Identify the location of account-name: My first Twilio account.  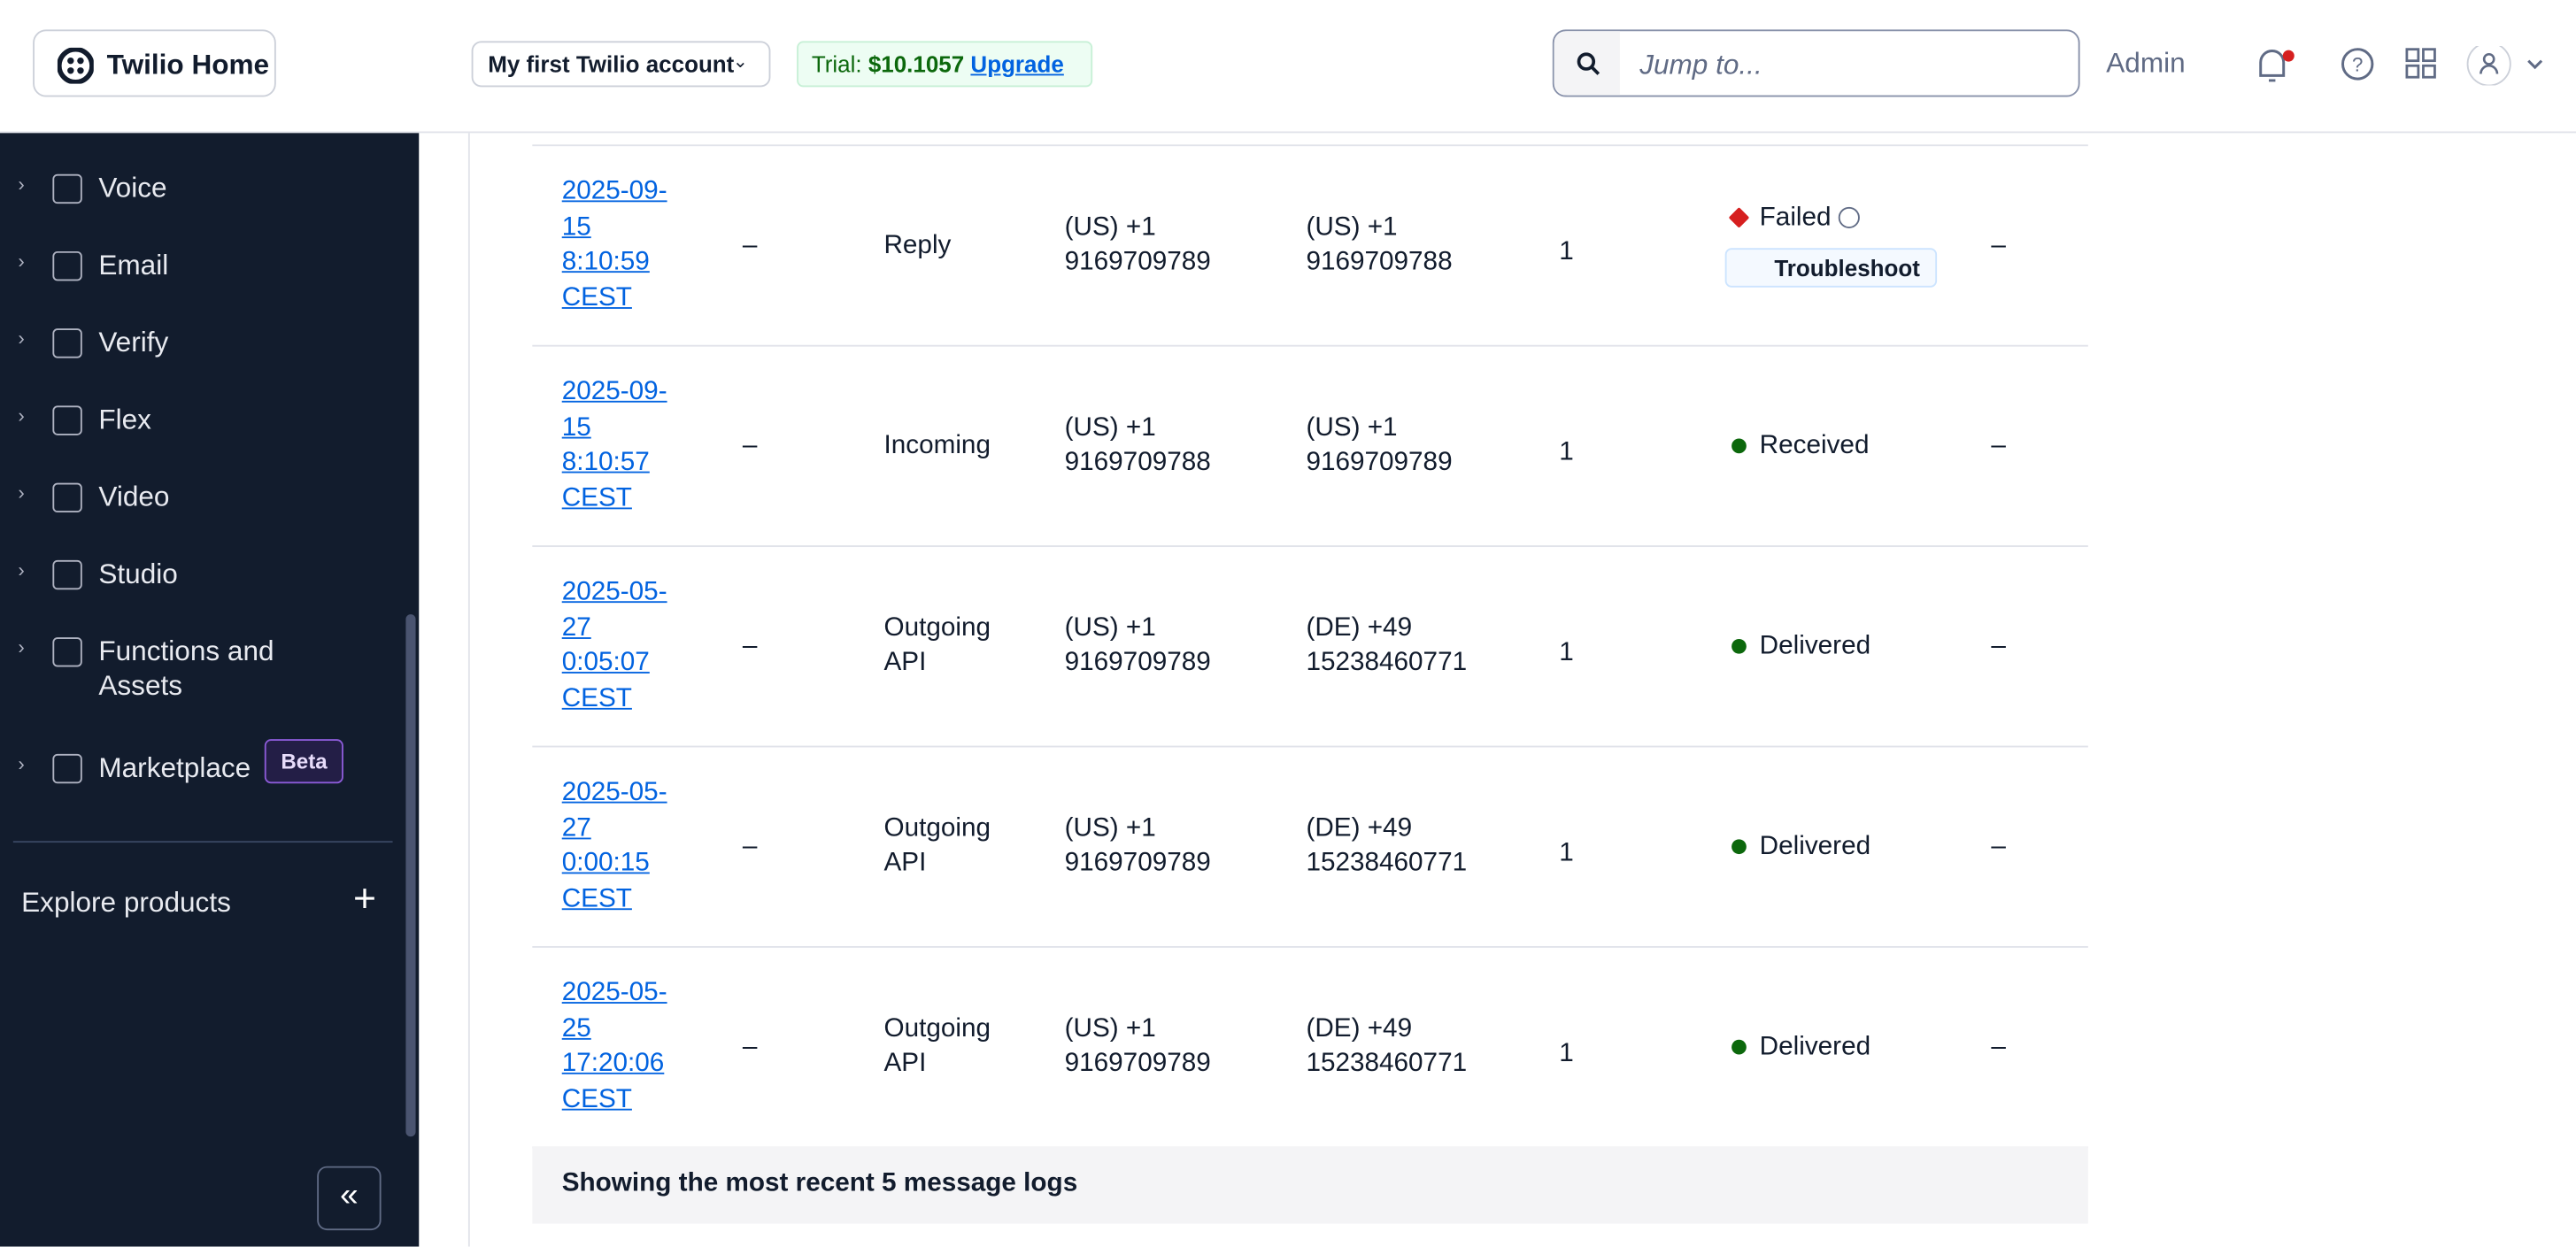
(611, 64).